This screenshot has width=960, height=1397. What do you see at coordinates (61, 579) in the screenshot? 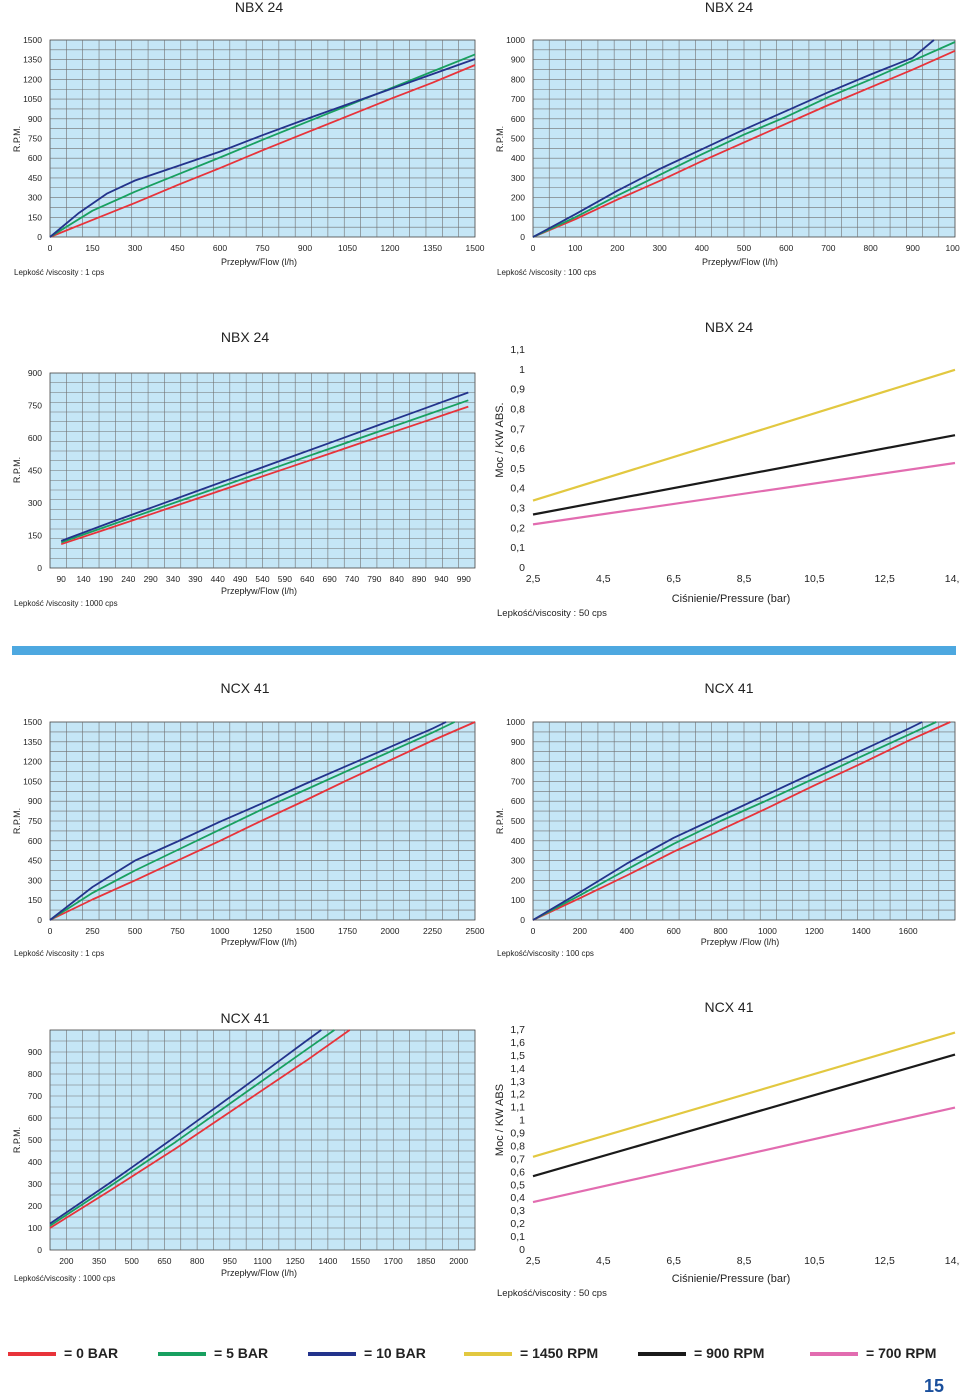
I see `x-tick-label: 90` at bounding box center [61, 579].